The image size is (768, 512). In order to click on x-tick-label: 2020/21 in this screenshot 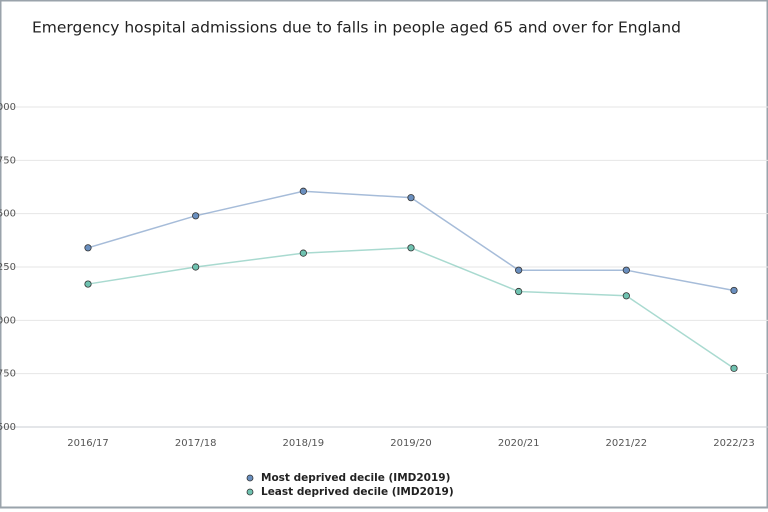, I will do `click(519, 443)`.